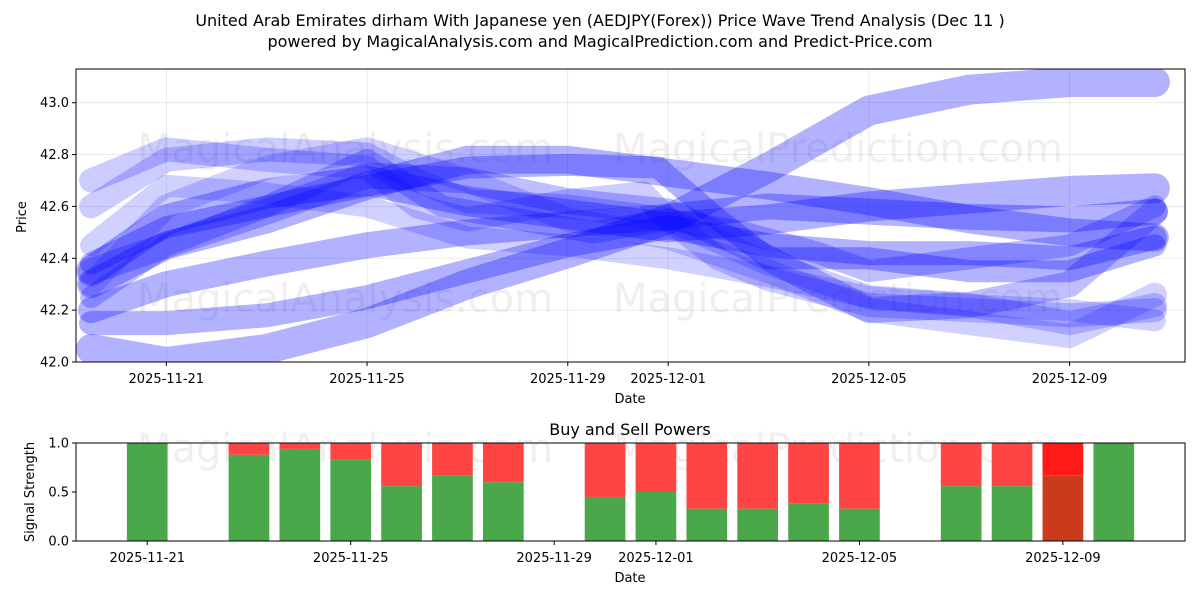 The width and height of the screenshot is (1200, 600). What do you see at coordinates (345, 299) in the screenshot?
I see `watermark-analysis-mid: MagicalAnalysis.com` at bounding box center [345, 299].